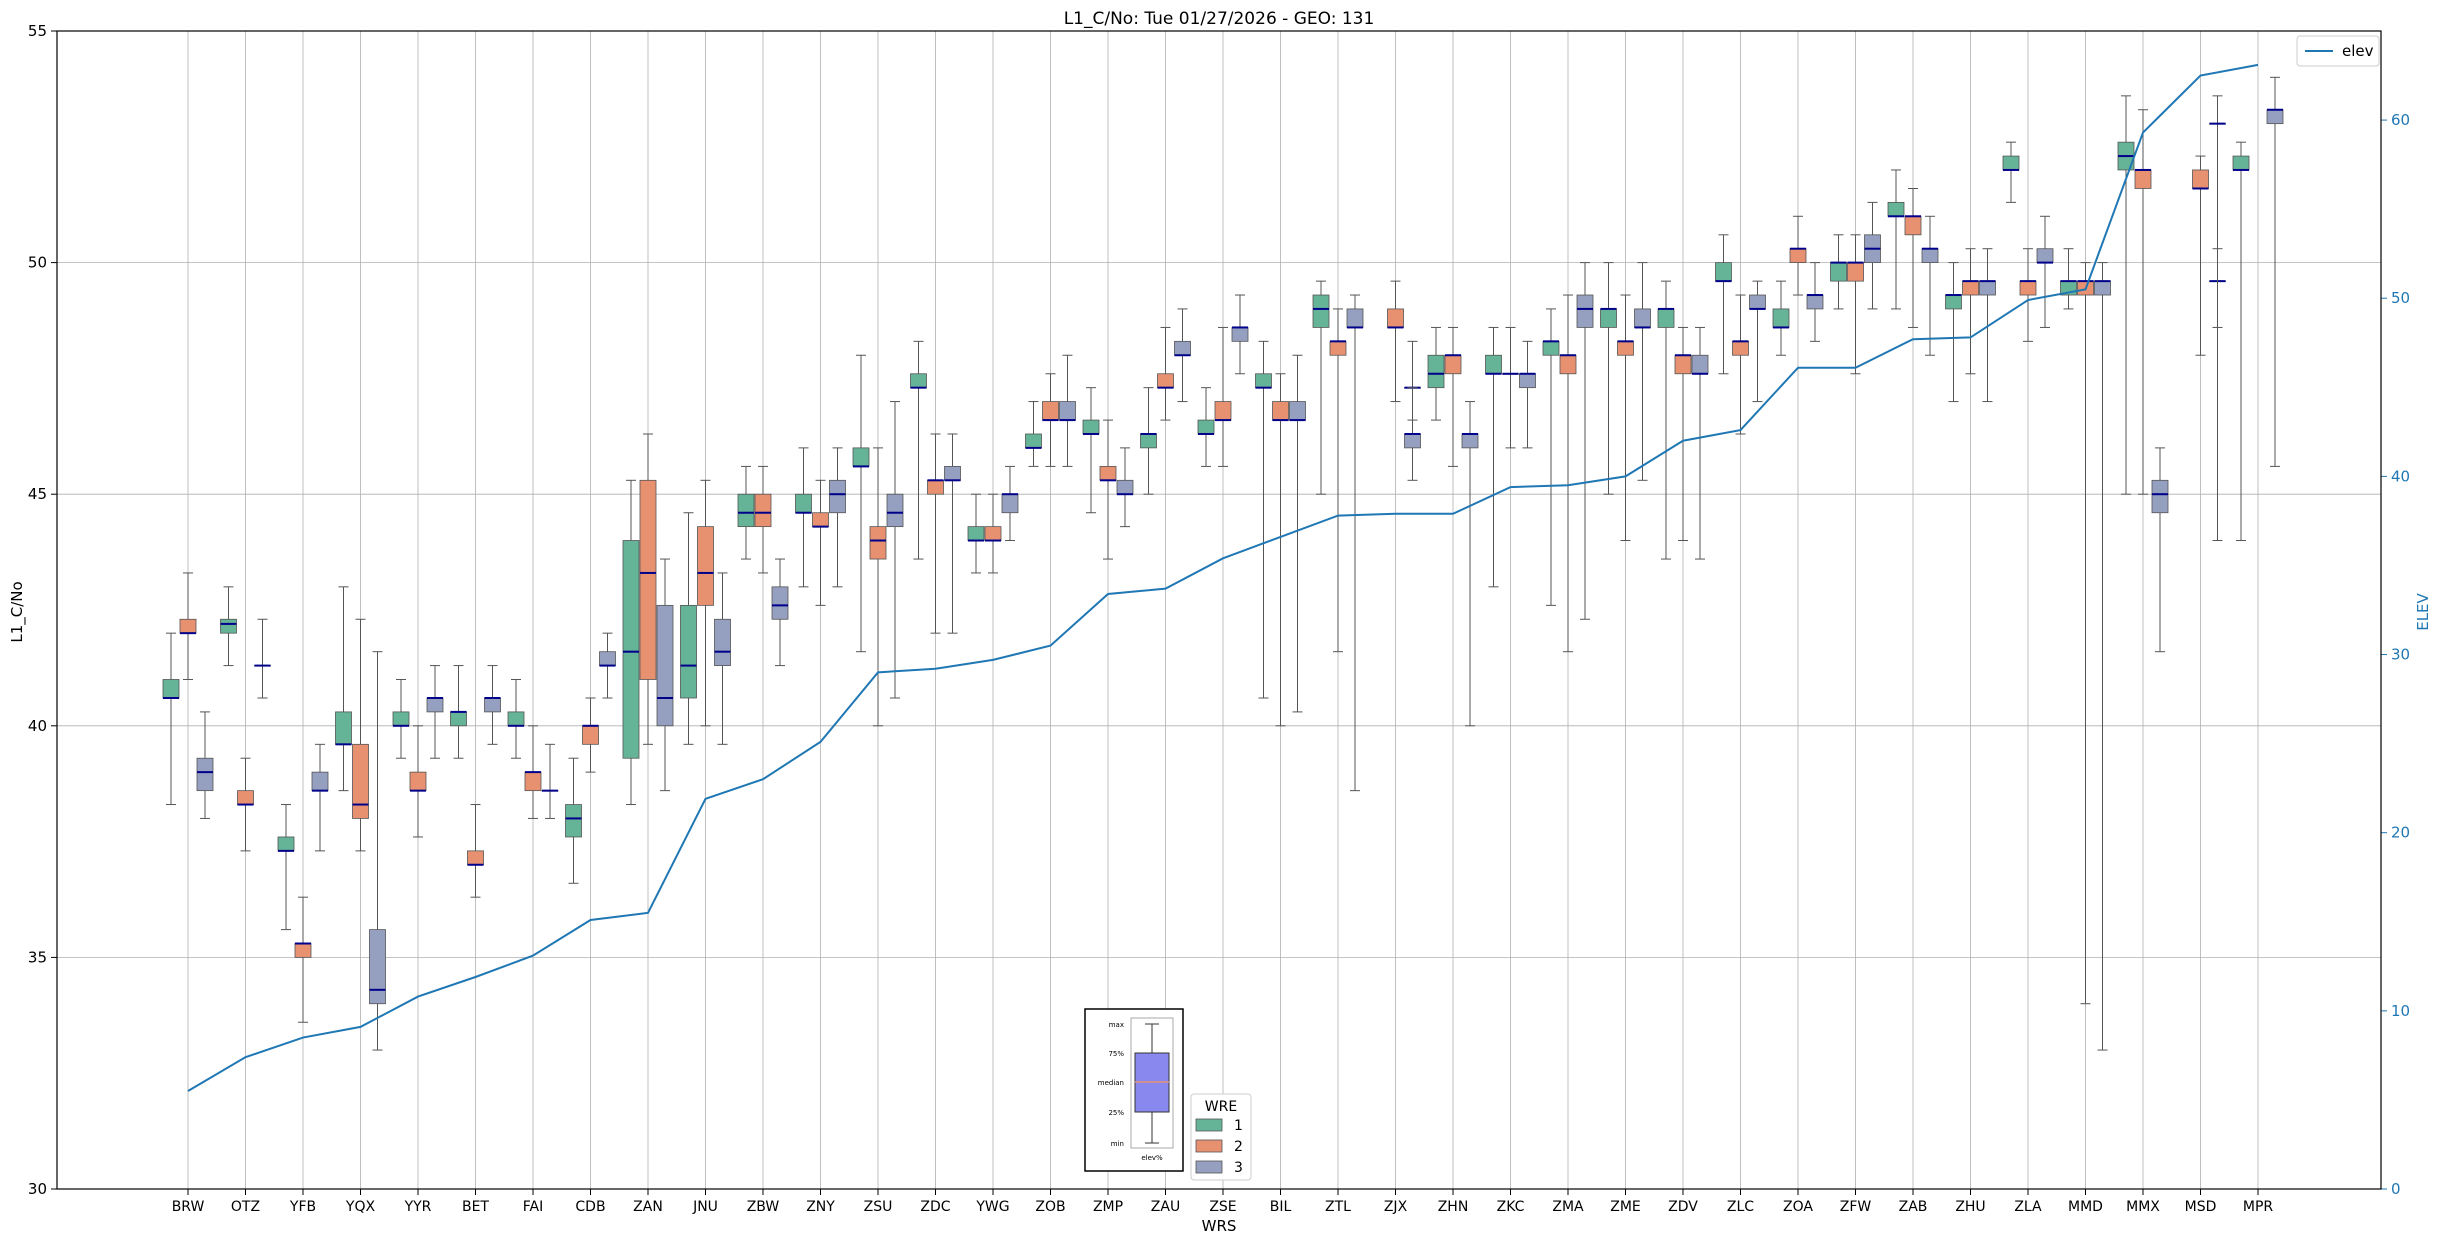 This screenshot has width=2438, height=1240. Describe the element at coordinates (492, 705) in the screenshot. I see `box-bet-wre3-box` at that location.